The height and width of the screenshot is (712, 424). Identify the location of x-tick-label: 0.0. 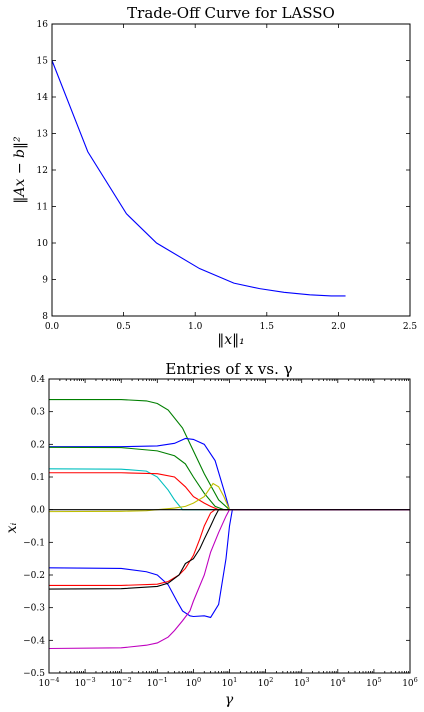
(52, 327).